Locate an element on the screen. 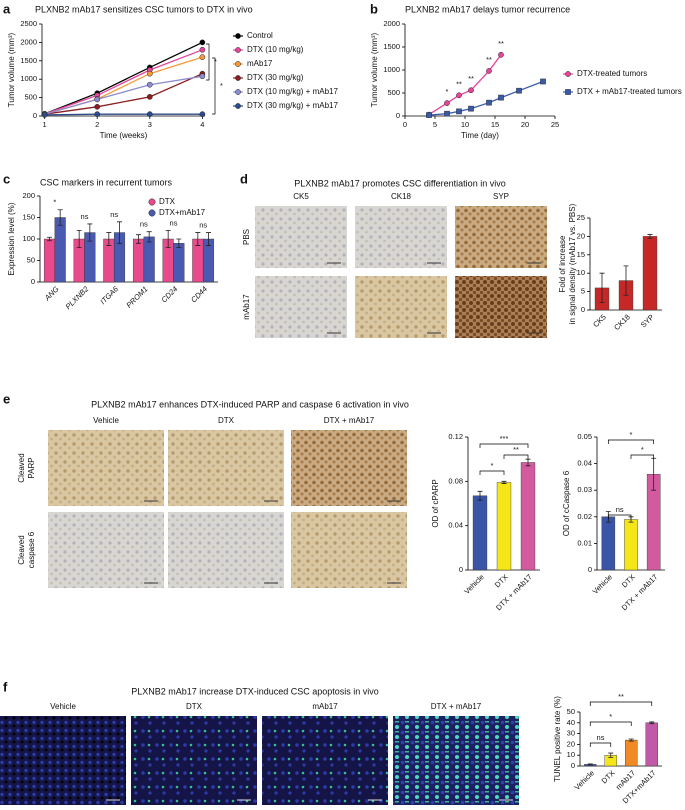 This screenshot has width=685, height=810. y-tick-label: 15 is located at coordinates (581, 254).